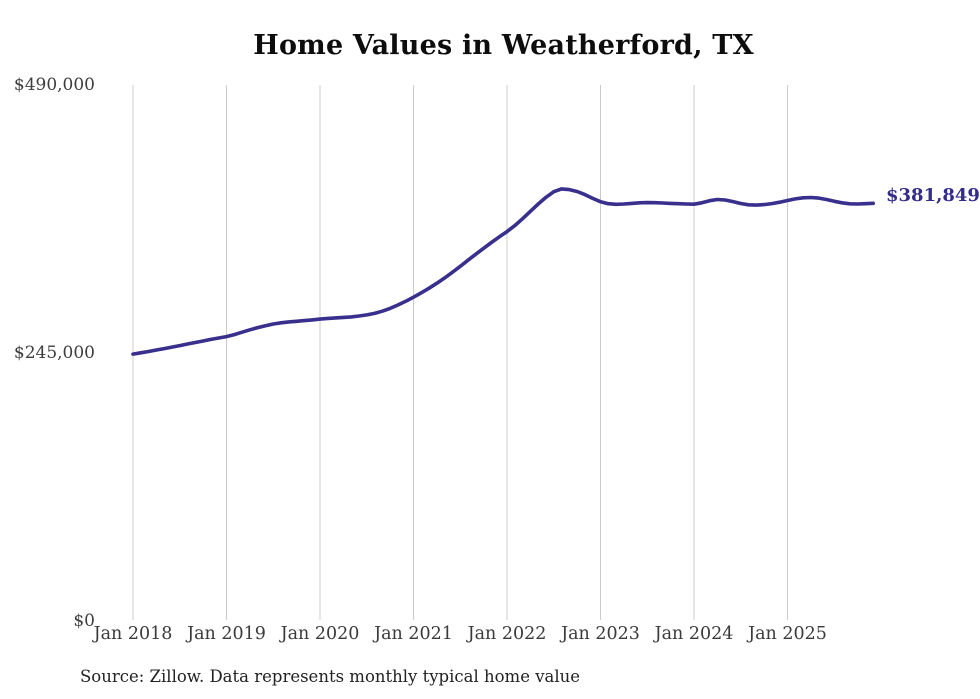 This screenshot has width=980, height=699. I want to click on x-axis-tick-label: Jan 2022, so click(507, 634).